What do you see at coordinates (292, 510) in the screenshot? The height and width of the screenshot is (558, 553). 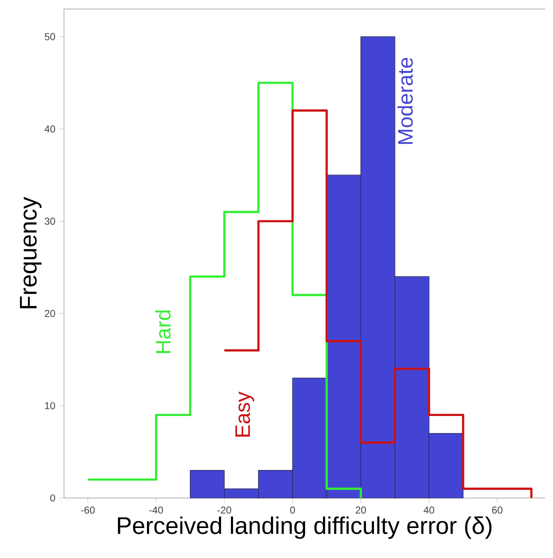 I see `x-tick-label: 0` at bounding box center [292, 510].